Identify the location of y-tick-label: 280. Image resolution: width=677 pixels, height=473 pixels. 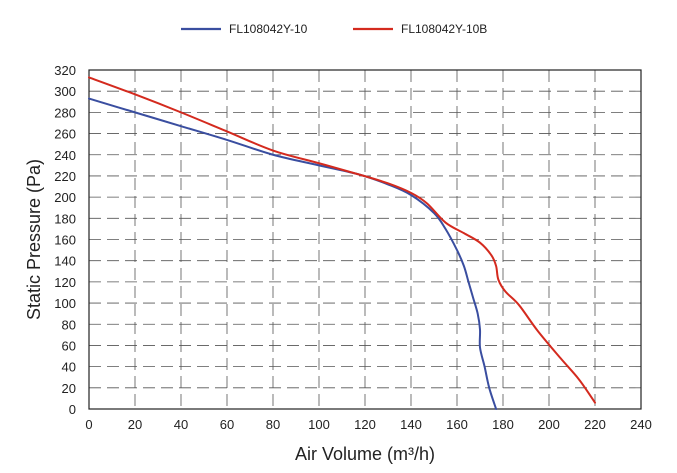
(65, 112).